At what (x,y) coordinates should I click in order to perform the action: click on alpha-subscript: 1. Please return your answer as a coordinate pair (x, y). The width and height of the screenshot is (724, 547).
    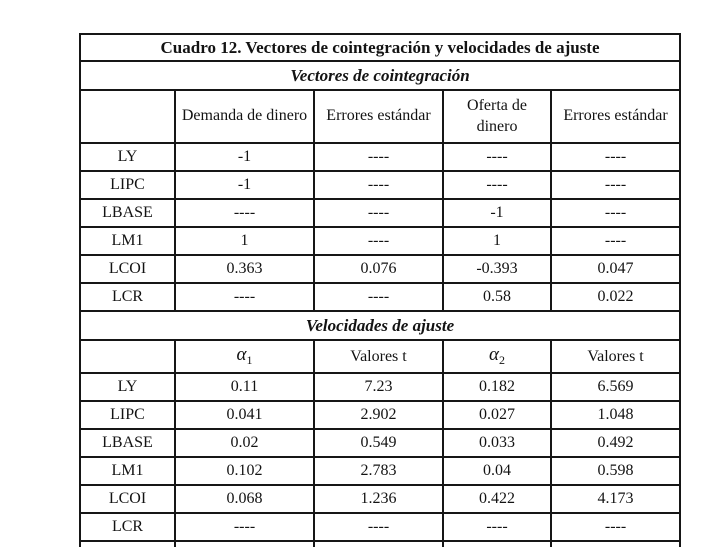
    Looking at the image, I should click on (249, 360).